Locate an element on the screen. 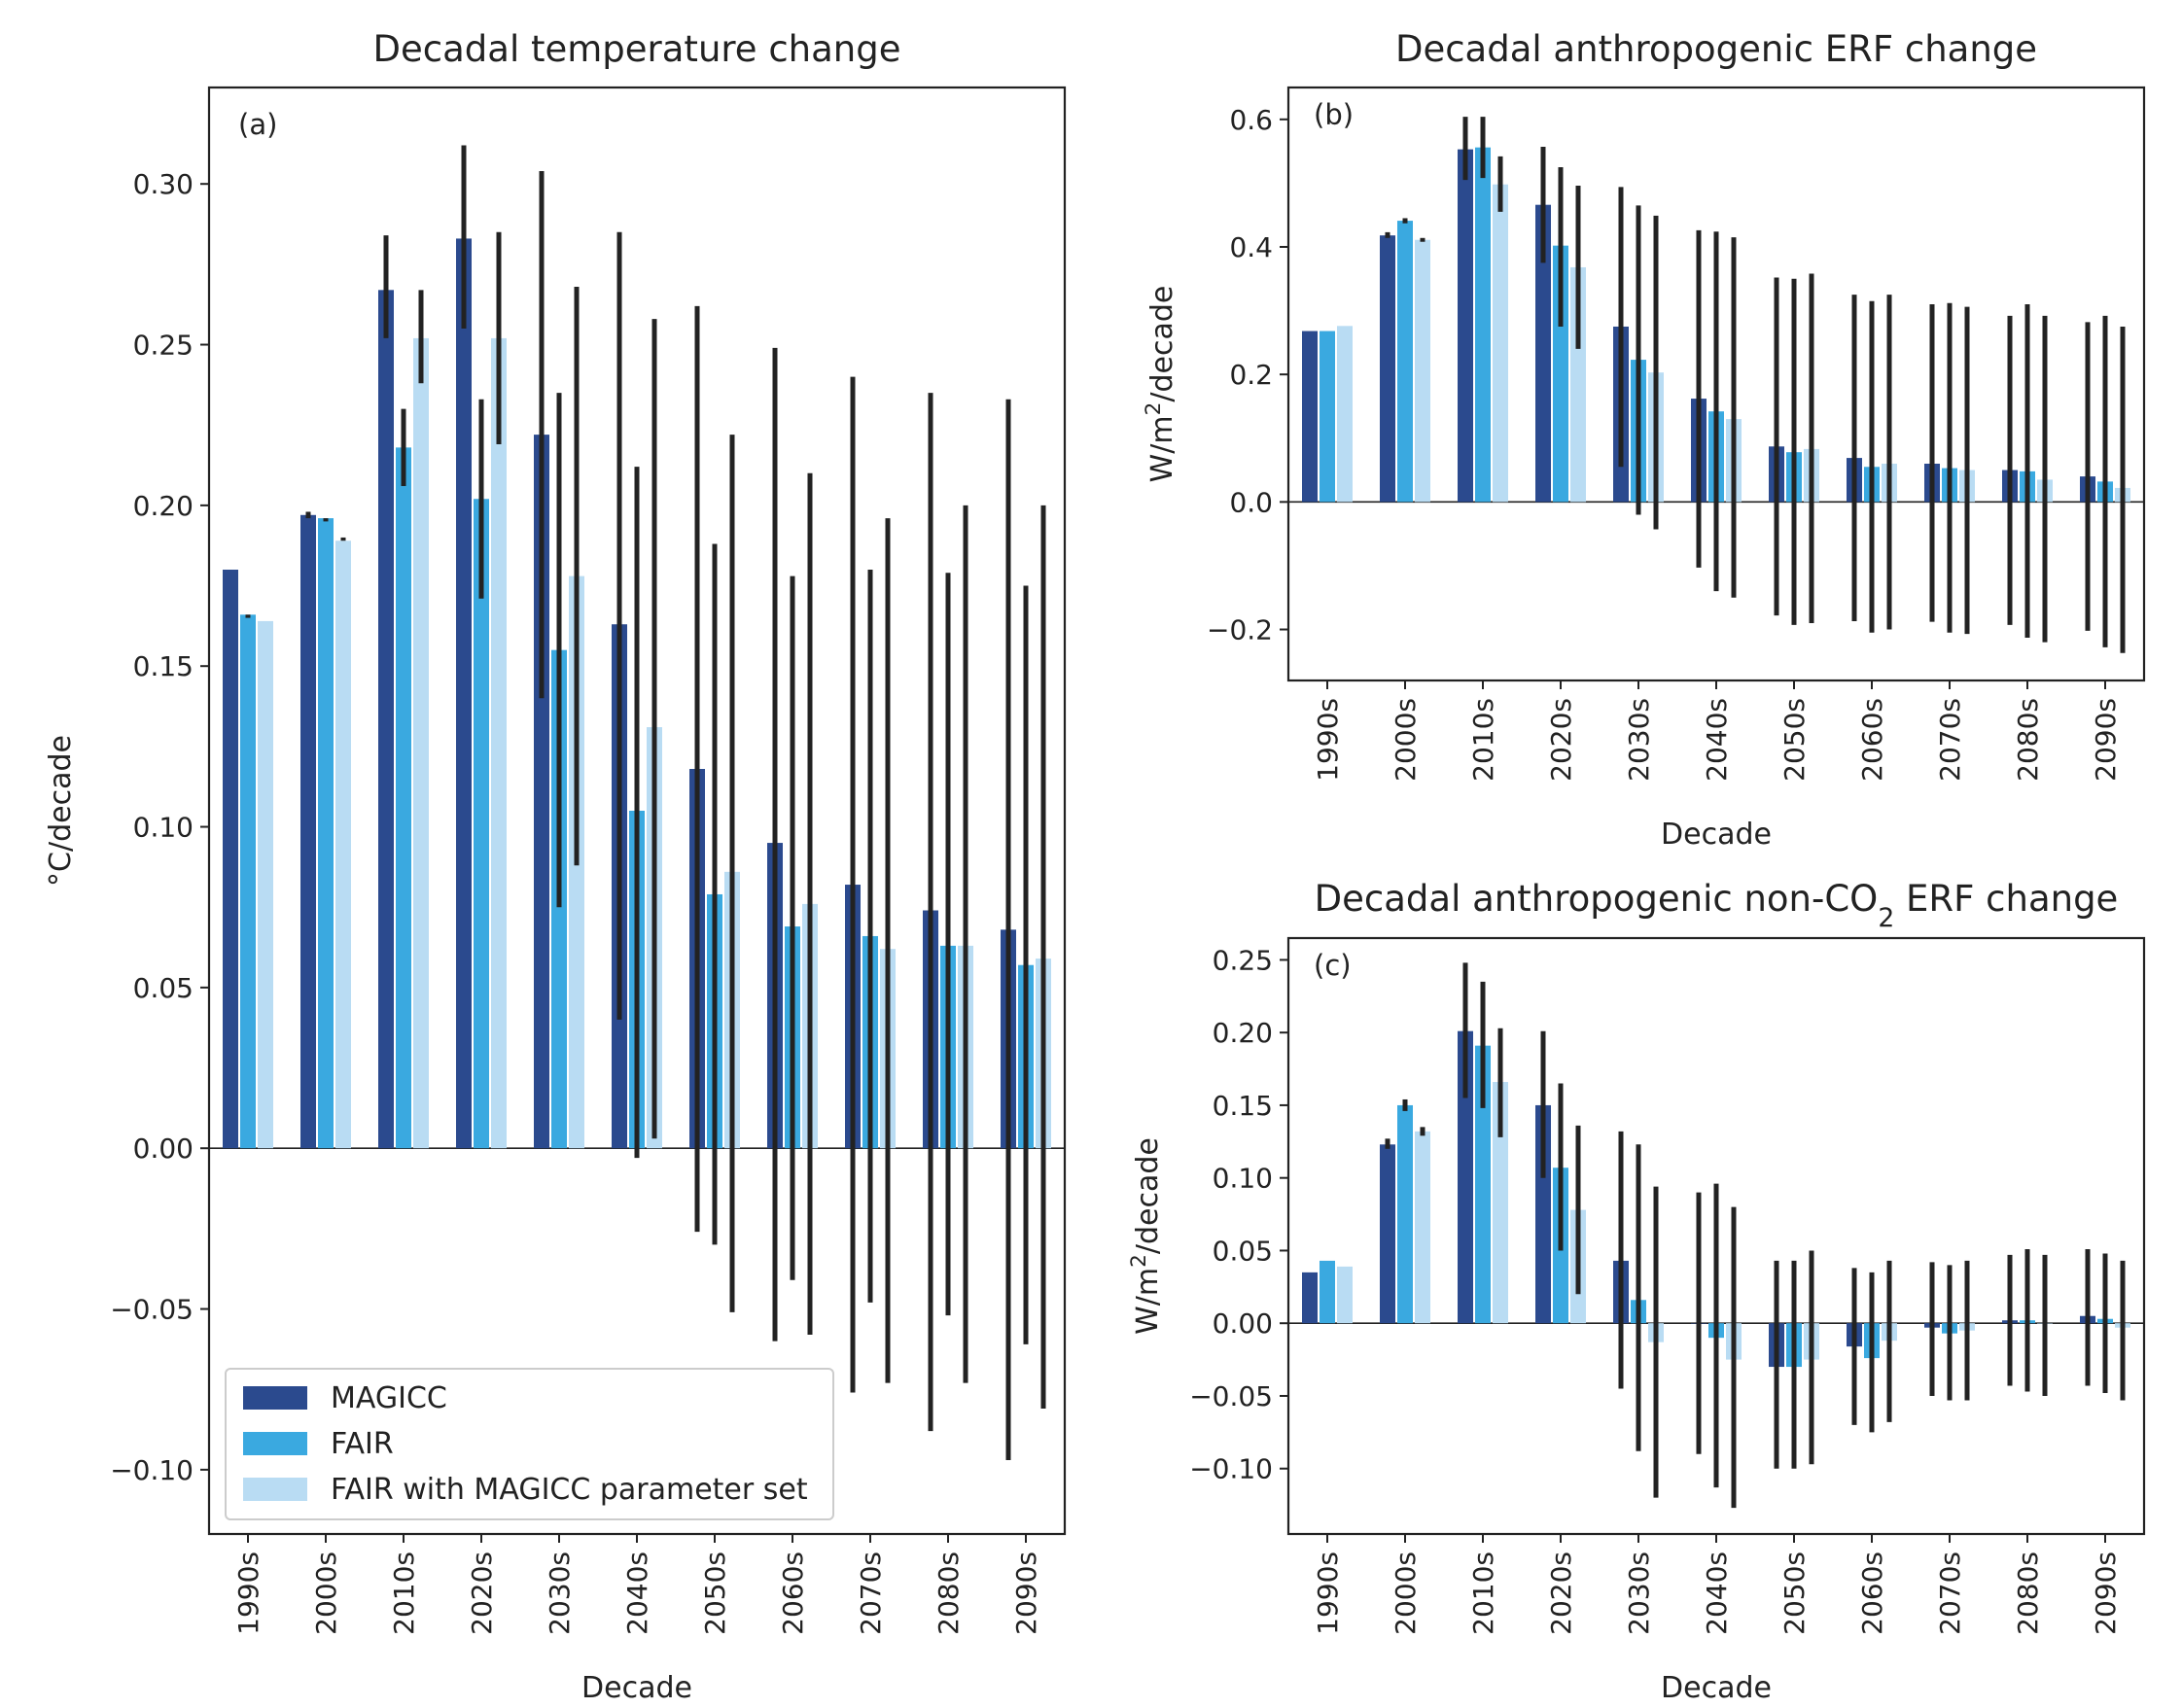 Image resolution: width=2182 pixels, height=1708 pixels. y-tick-label: 0.20 is located at coordinates (163, 506).